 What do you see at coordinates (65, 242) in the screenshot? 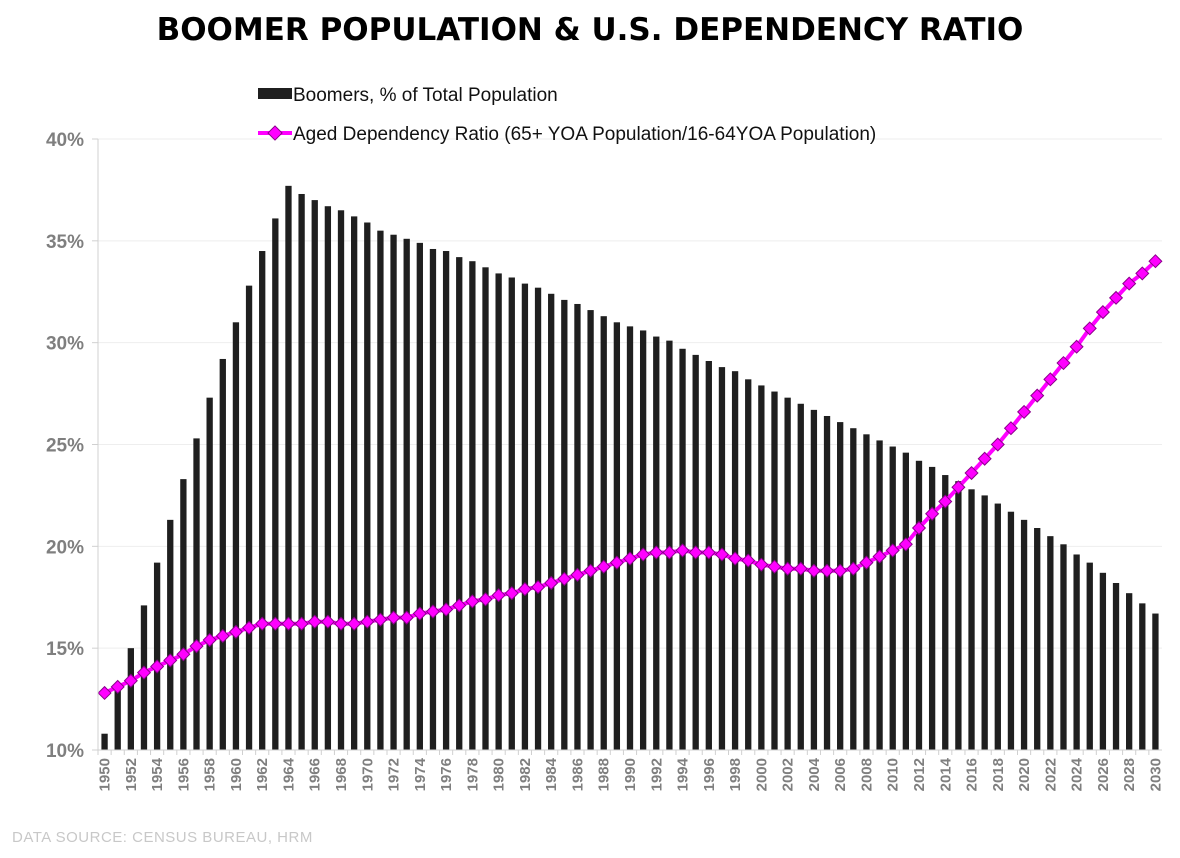
I see `y-tick-label: 35%` at bounding box center [65, 242].